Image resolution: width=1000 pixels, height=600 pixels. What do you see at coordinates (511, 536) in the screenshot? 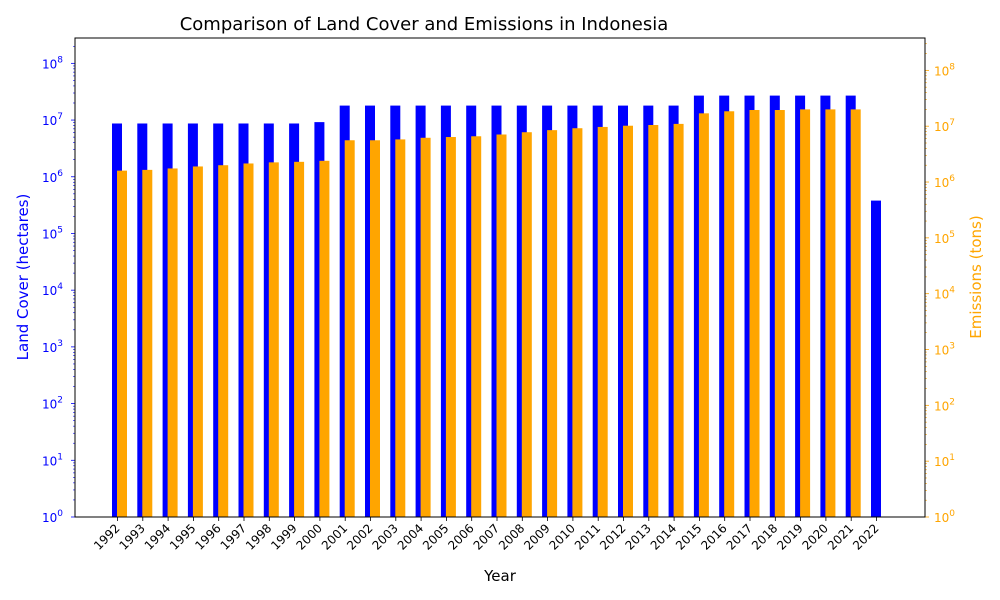
I see `x-tick-label-2008: 2008` at bounding box center [511, 536].